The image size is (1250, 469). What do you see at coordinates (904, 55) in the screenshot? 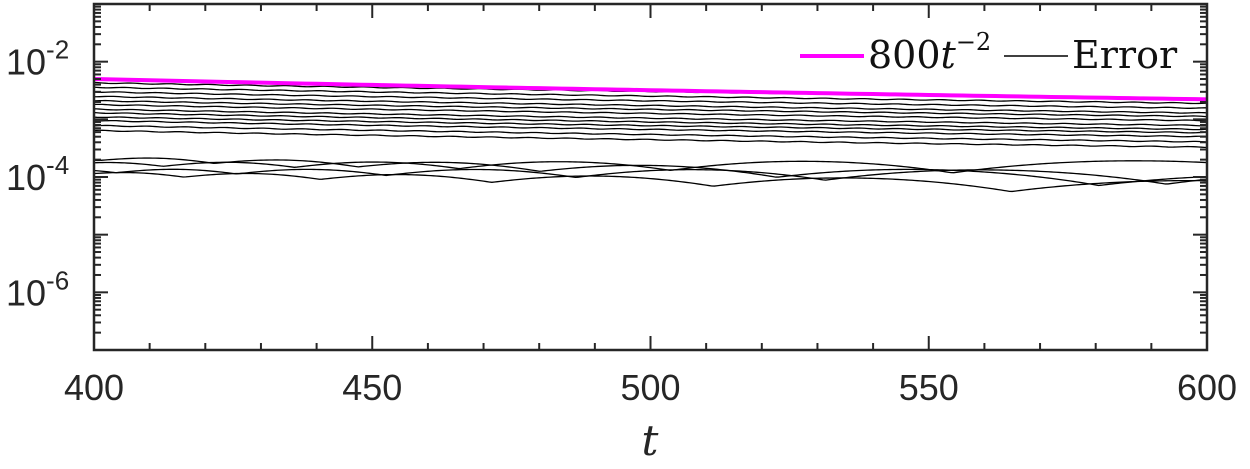
I see `legend-reference-coefficient: 800` at bounding box center [904, 55].